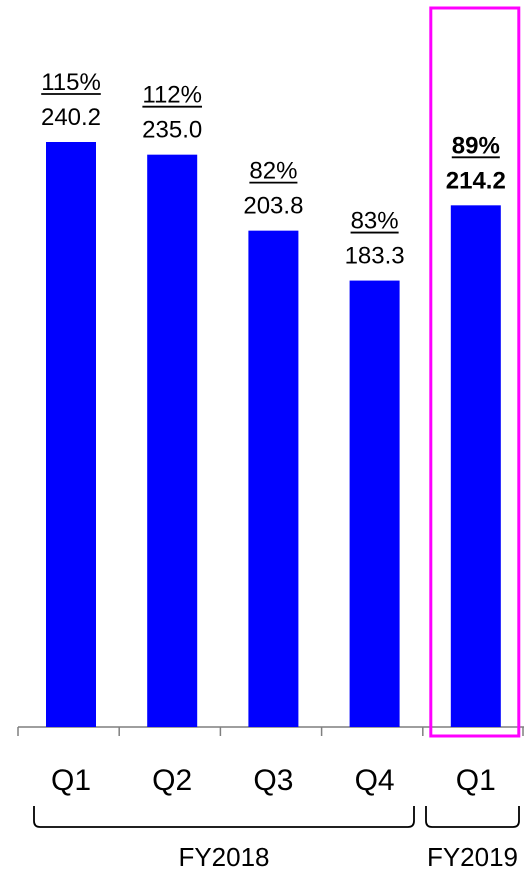 The width and height of the screenshot is (524, 872). I want to click on bar-percent-label: 112%, so click(172, 95).